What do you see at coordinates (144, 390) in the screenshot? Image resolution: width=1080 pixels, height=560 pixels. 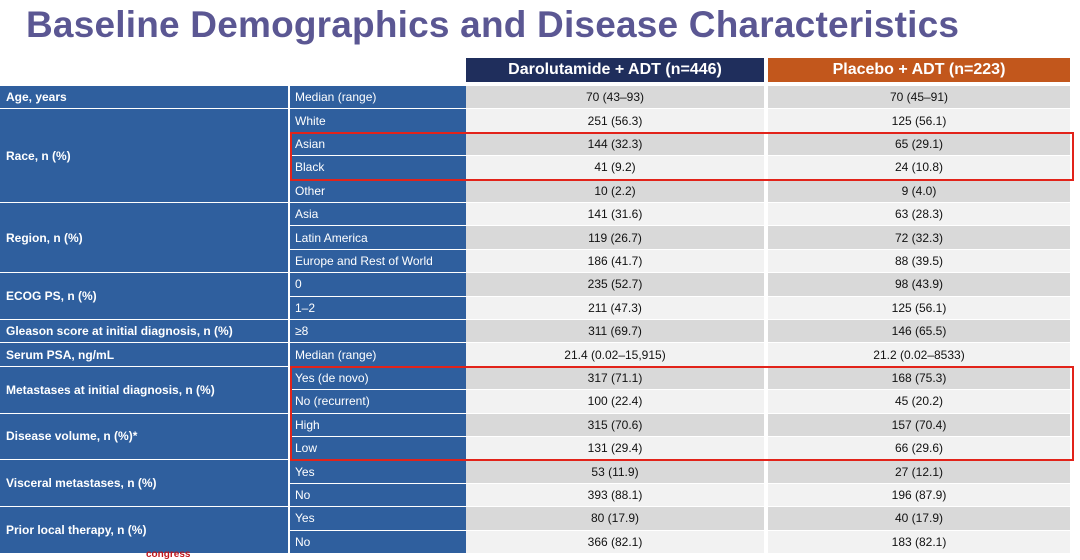 I see `row-group-label: Metastases at initial diagnosis, n (%)` at bounding box center [144, 390].